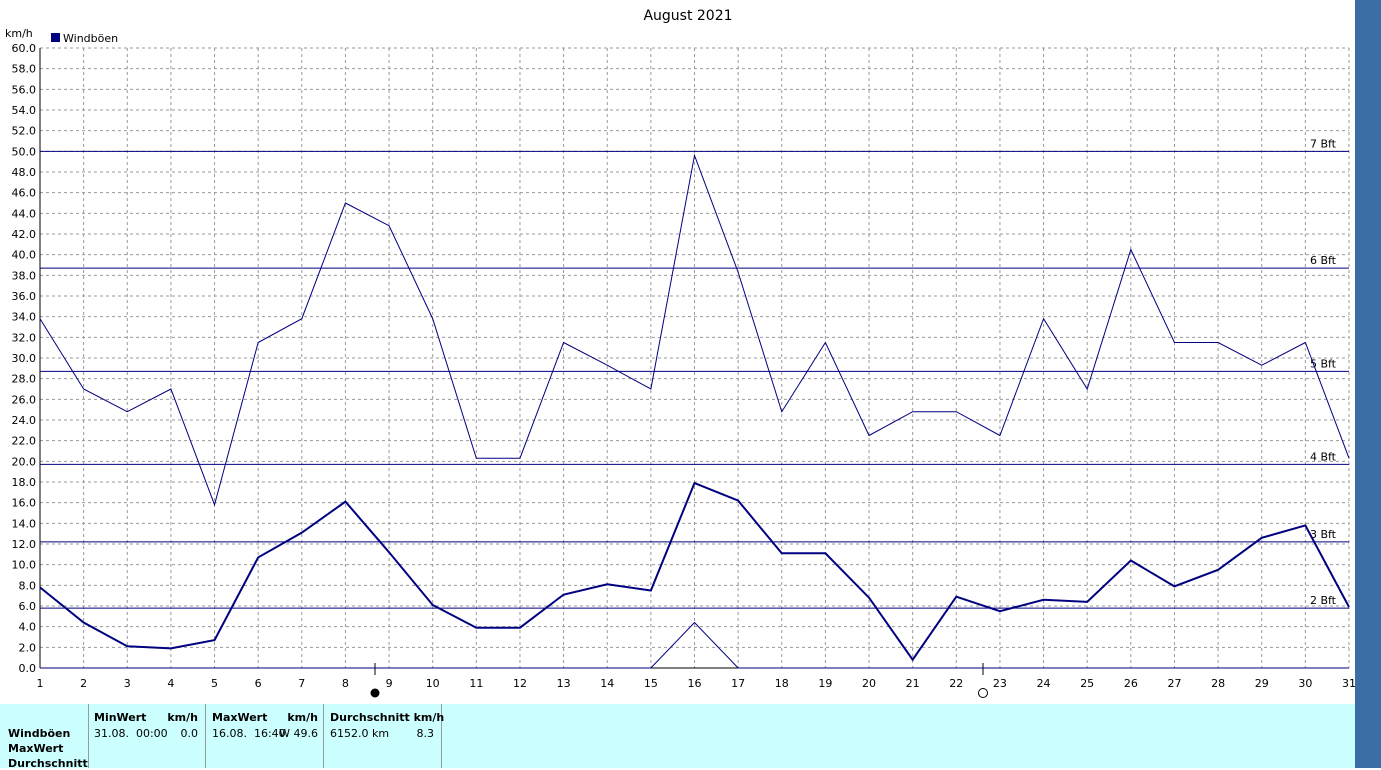 Image resolution: width=1381 pixels, height=770 pixels. Describe the element at coordinates (345, 683) in the screenshot. I see `x-tick-label: 8` at that location.